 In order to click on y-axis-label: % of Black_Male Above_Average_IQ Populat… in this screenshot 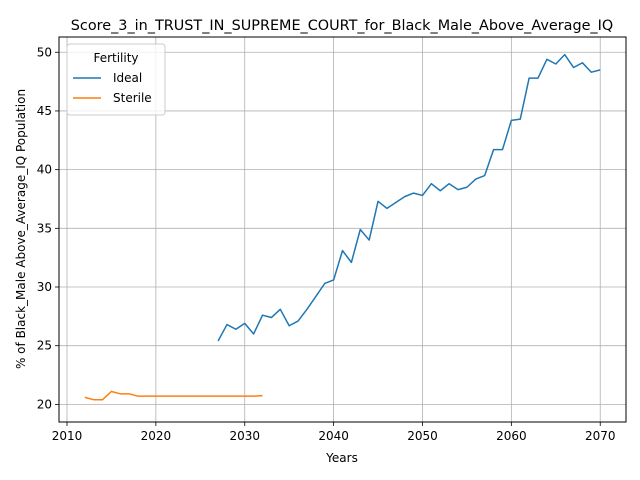, I will do `click(21, 229)`.